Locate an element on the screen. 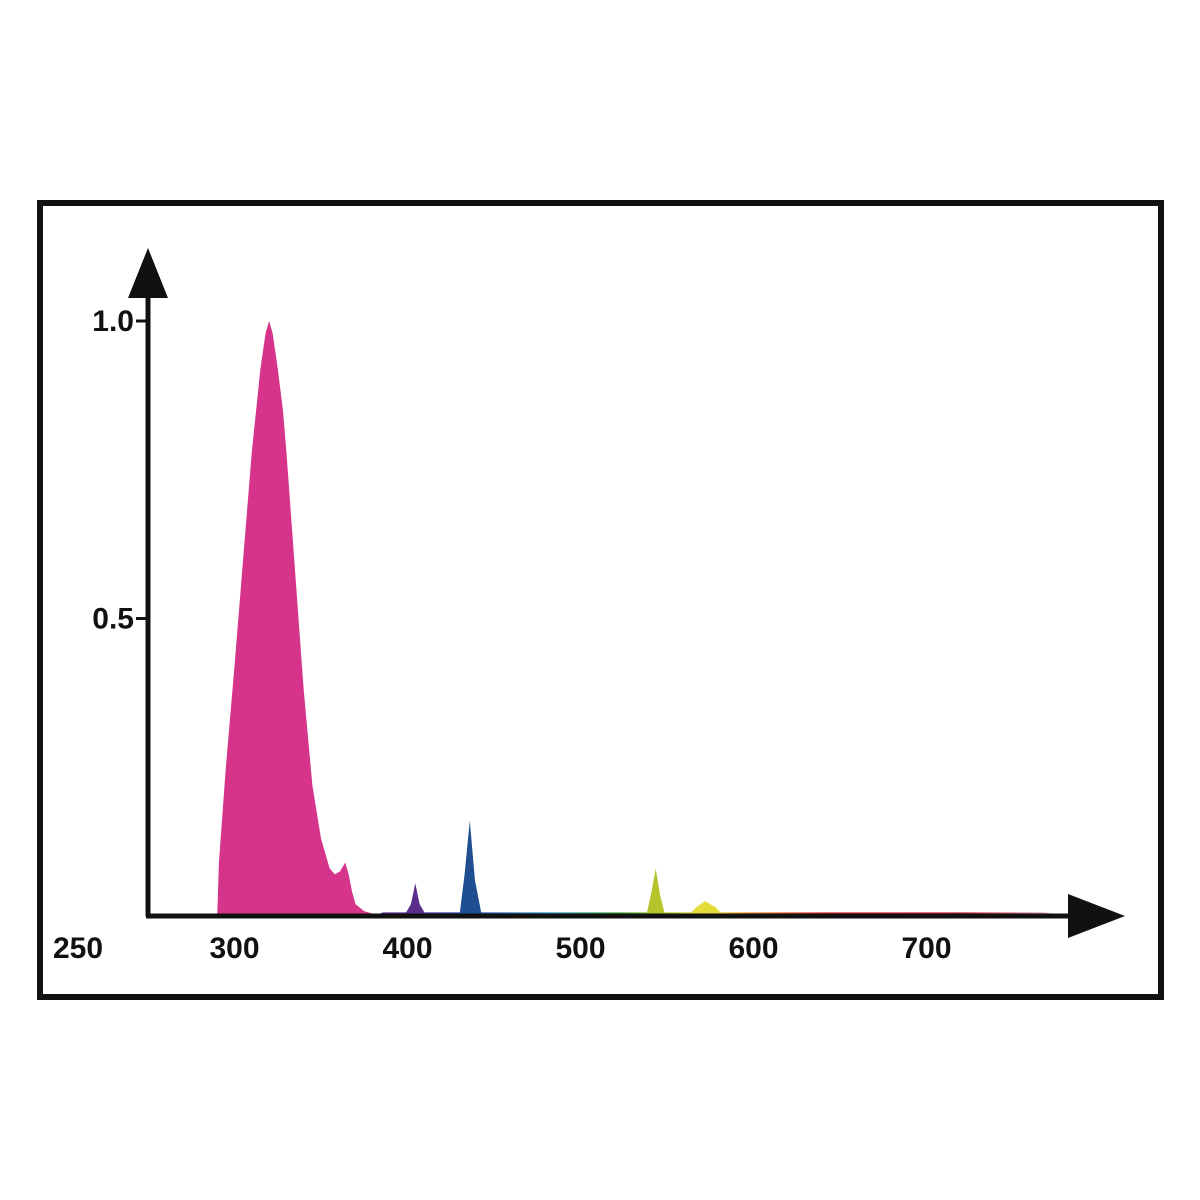 The image size is (1200, 1200). y-axis-arrow-icon is located at coordinates (148, 273).